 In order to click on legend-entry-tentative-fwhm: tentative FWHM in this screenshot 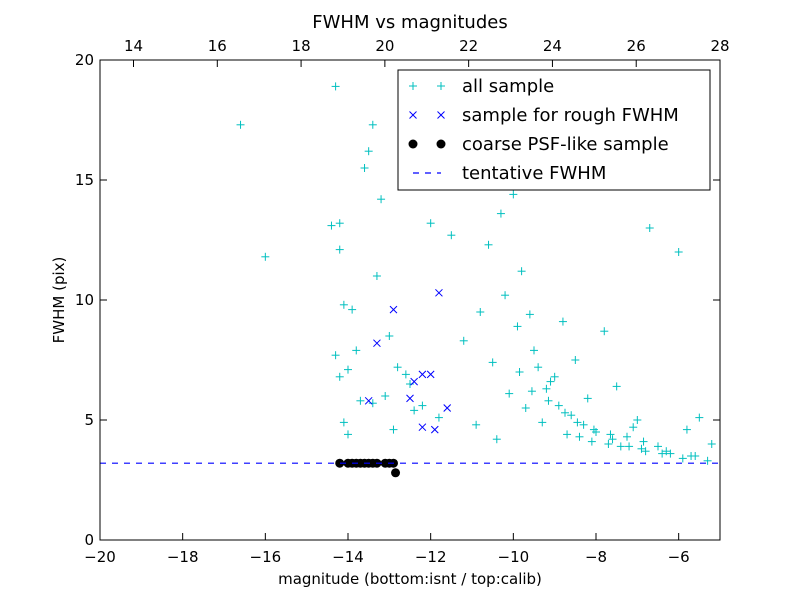, I will do `click(509, 173)`.